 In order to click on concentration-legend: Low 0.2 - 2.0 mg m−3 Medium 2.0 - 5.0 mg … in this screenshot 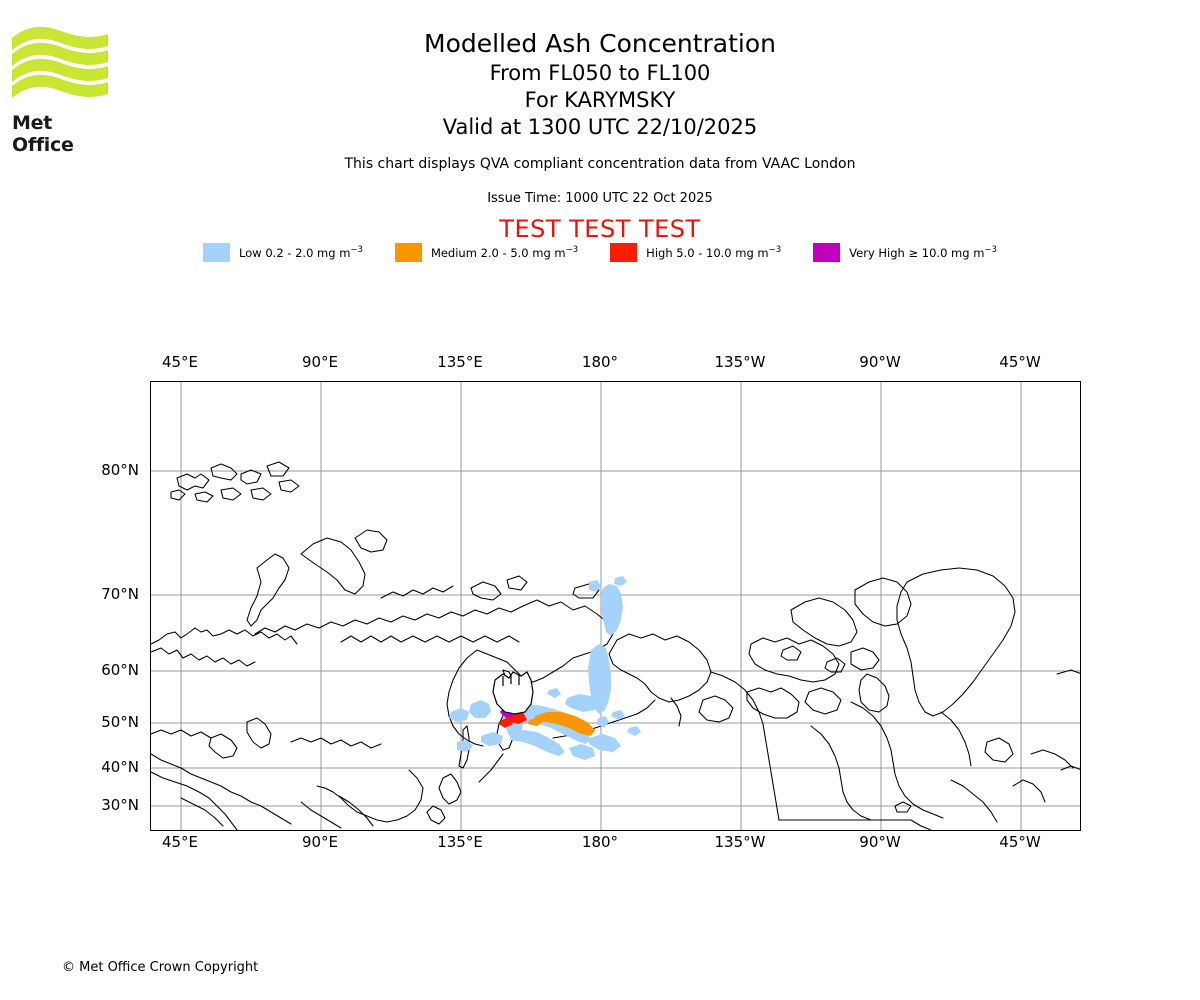, I will do `click(600, 252)`.